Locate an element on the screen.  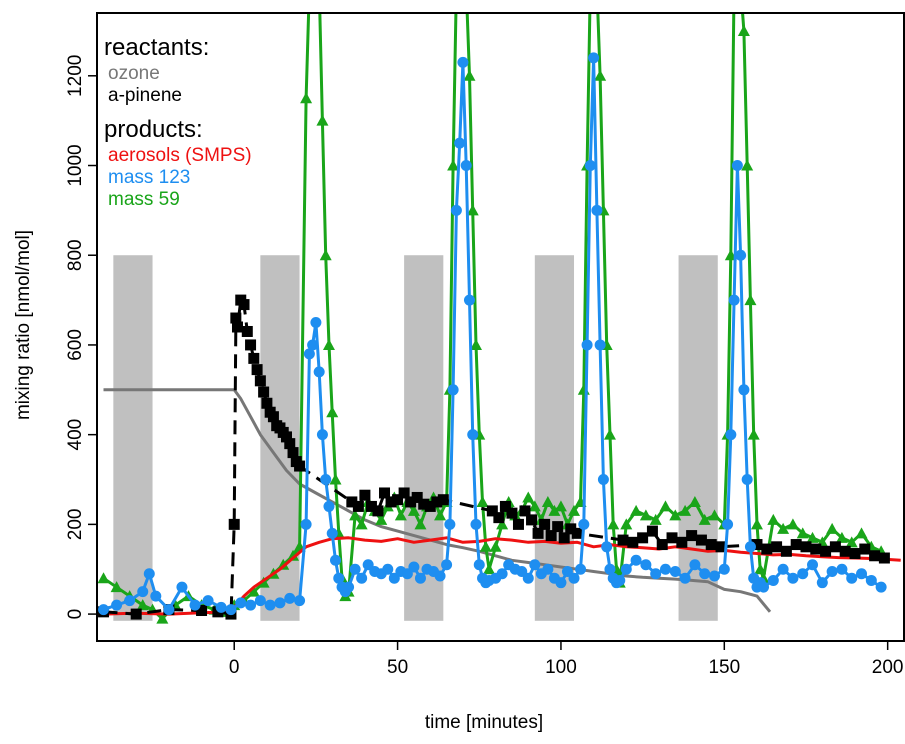
x-axis-label: time [minutes] is located at coordinates (484, 722).